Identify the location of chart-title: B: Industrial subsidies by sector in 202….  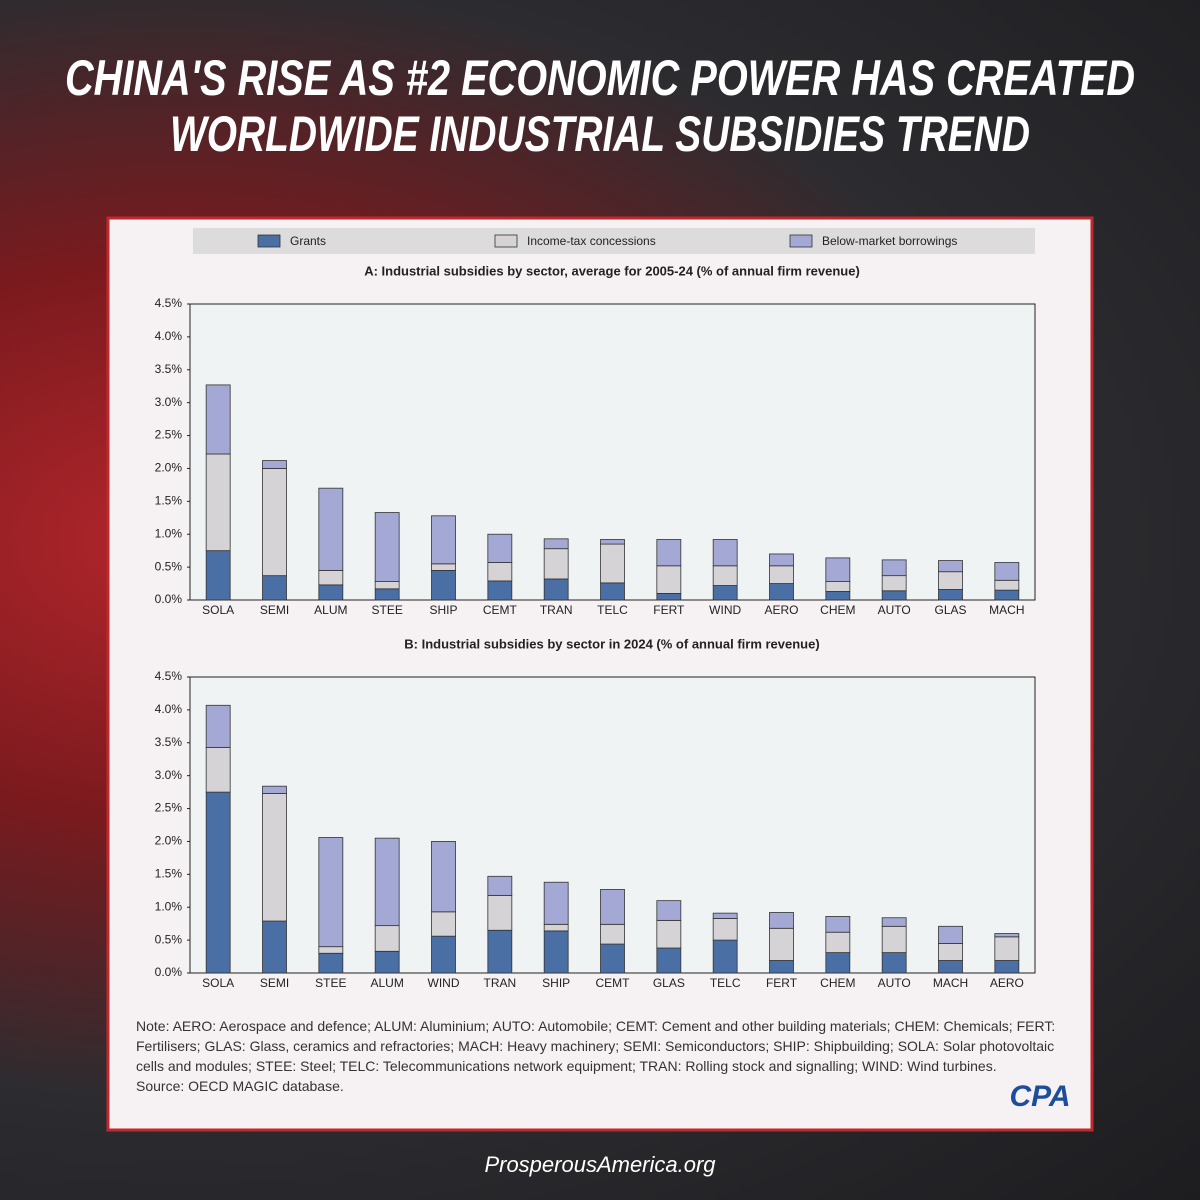
(611, 643).